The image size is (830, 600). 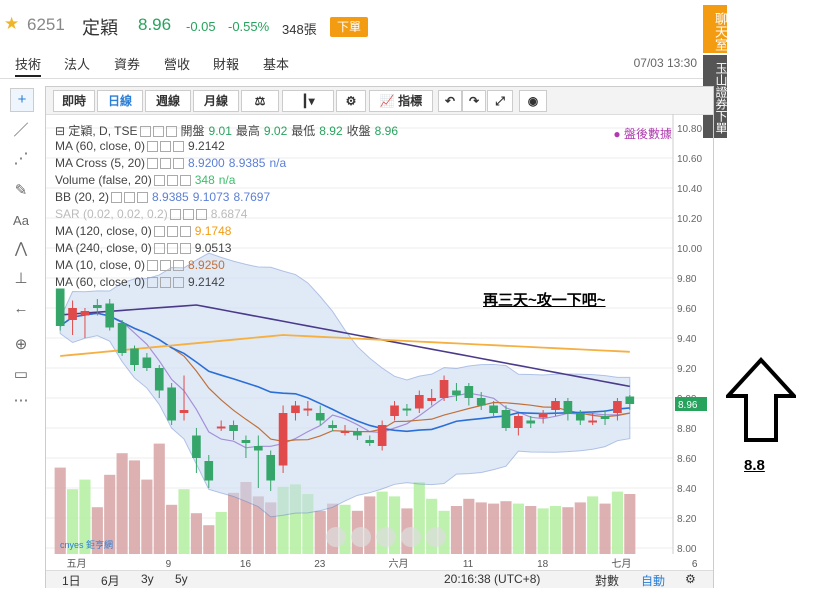 What do you see at coordinates (145, 180) in the screenshot?
I see `legend-row: Volume (false, 20) 348 n/a` at bounding box center [145, 180].